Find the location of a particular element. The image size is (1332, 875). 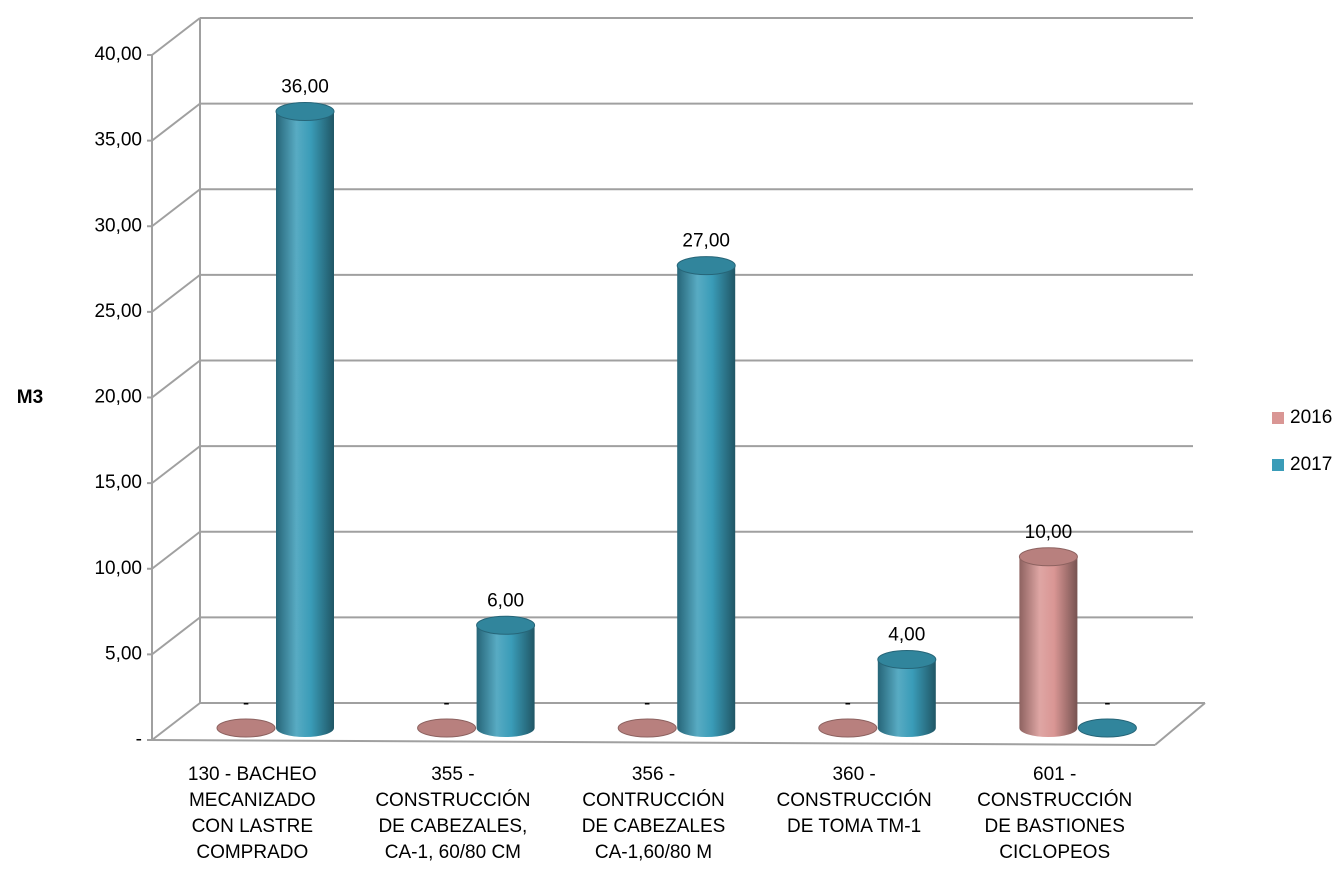

y-tick-label: 15,00 is located at coordinates (118, 482).